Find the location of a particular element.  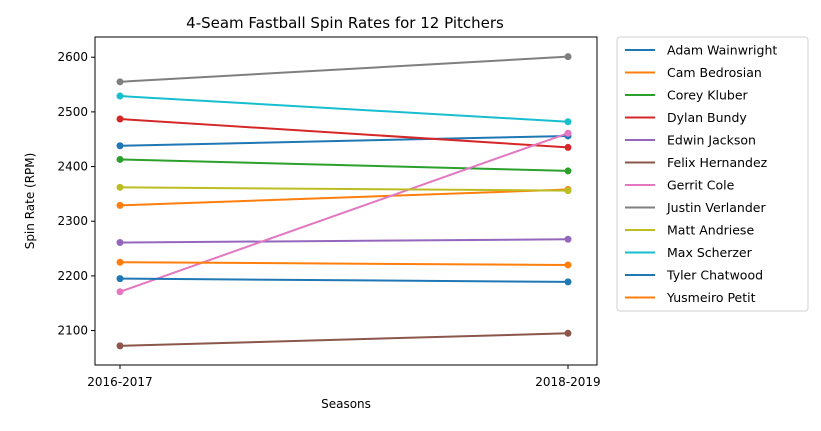

legend-label: Cam Bedrosian is located at coordinates (714, 72).